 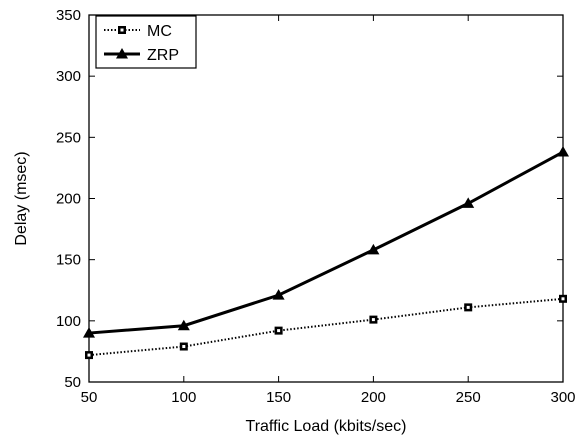 What do you see at coordinates (21, 198) in the screenshot?
I see `y-axis-title: Delay (msec)` at bounding box center [21, 198].